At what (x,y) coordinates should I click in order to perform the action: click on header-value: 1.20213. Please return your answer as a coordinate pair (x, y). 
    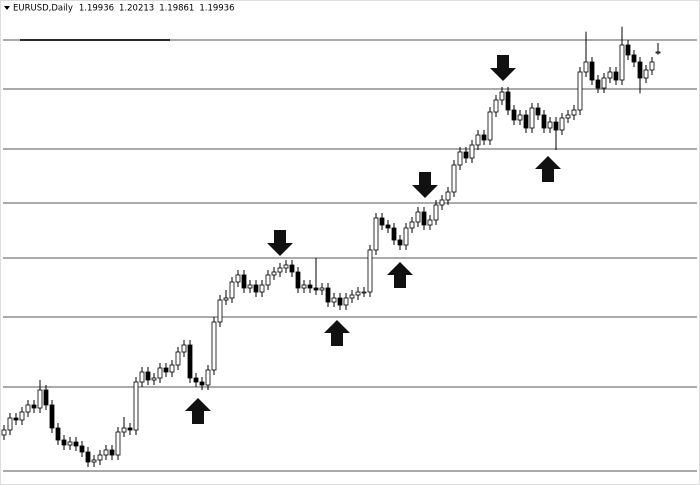
    Looking at the image, I should click on (136, 9).